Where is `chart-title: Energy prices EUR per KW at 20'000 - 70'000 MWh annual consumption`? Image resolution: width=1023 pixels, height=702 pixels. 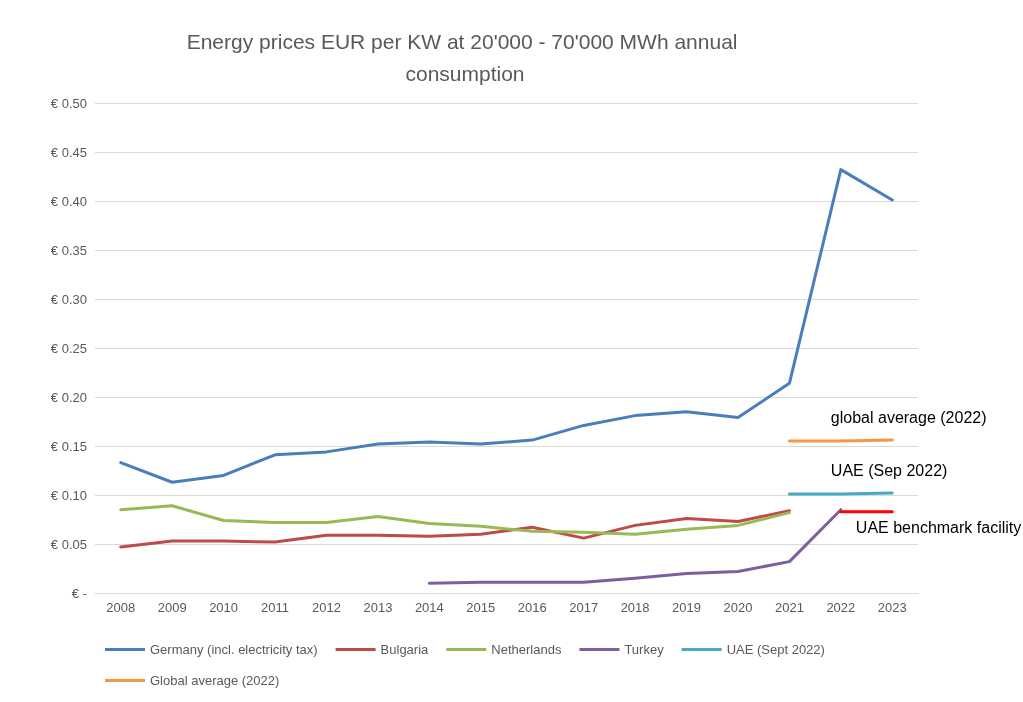 chart-title: Energy prices EUR per KW at 20'000 - 70'000 MWh annual consumption is located at coordinates (465, 57).